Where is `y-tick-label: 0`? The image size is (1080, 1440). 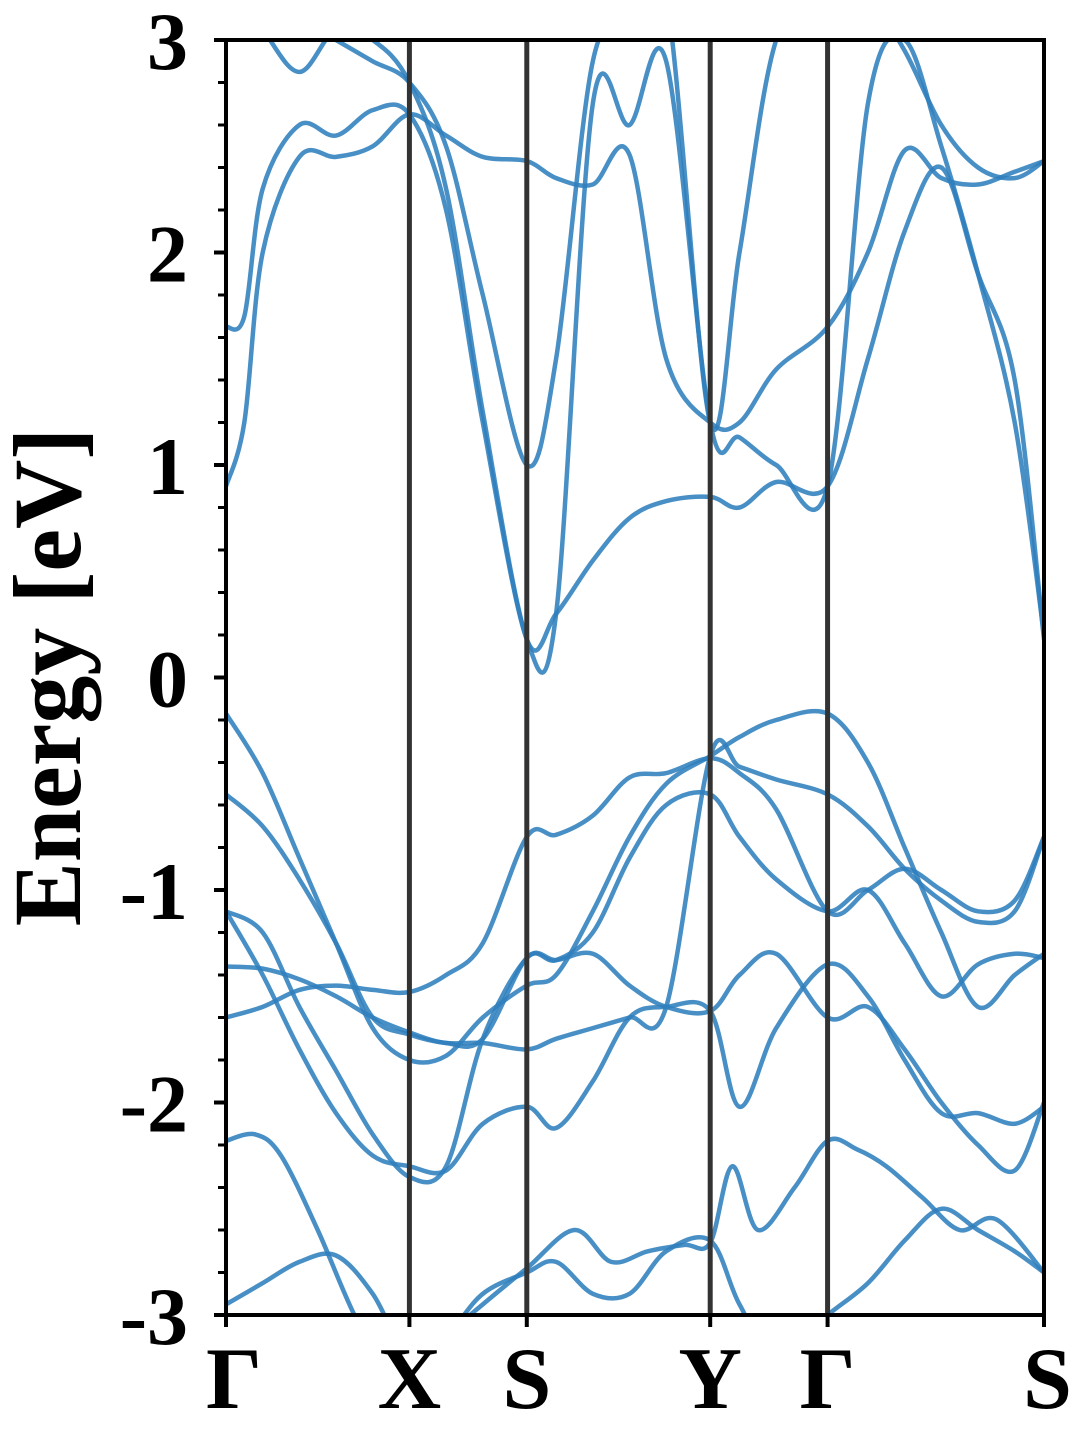
y-tick-label: 0 is located at coordinates (167, 679).